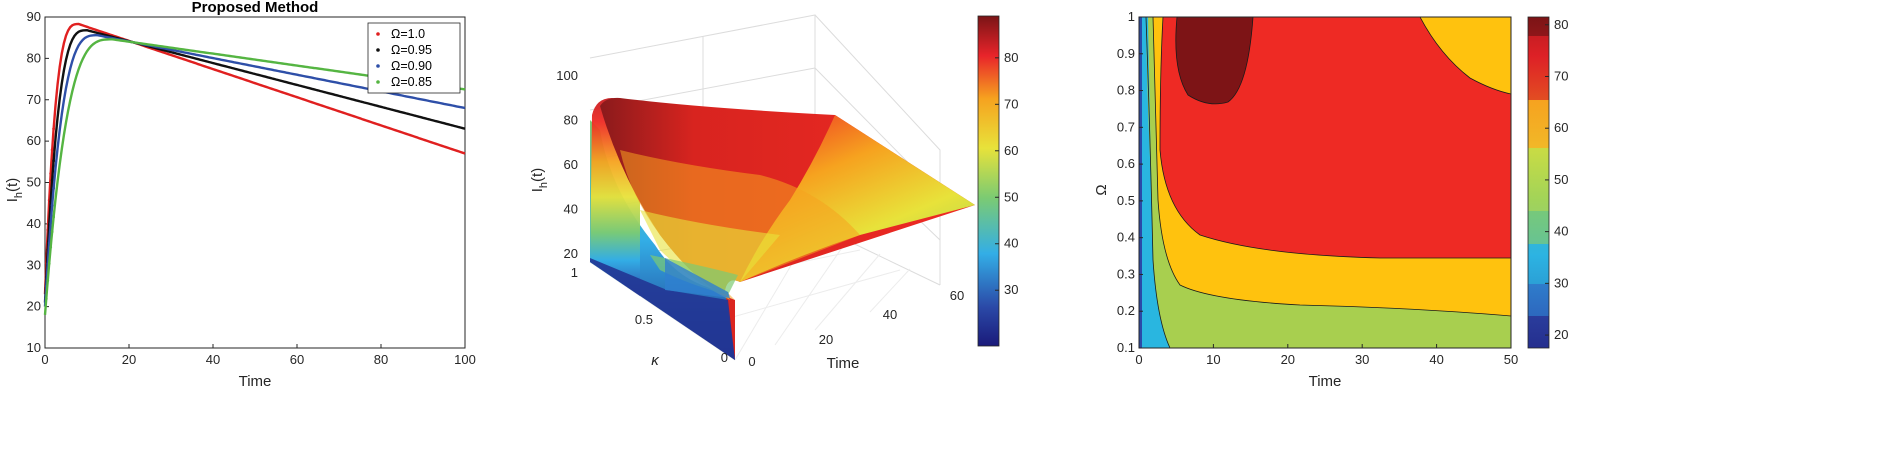  I want to click on y-tick-label: 90, so click(34, 16).